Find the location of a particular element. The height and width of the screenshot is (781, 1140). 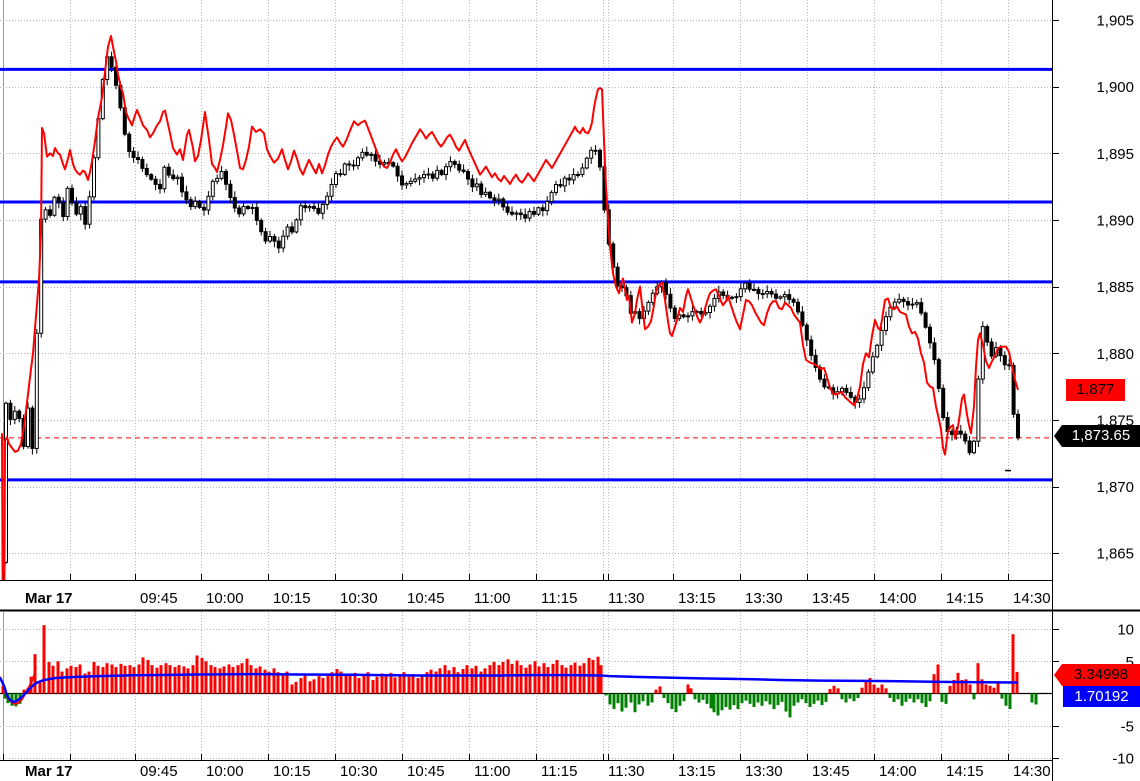

price-axis-label: 1,865 is located at coordinates (1115, 554).